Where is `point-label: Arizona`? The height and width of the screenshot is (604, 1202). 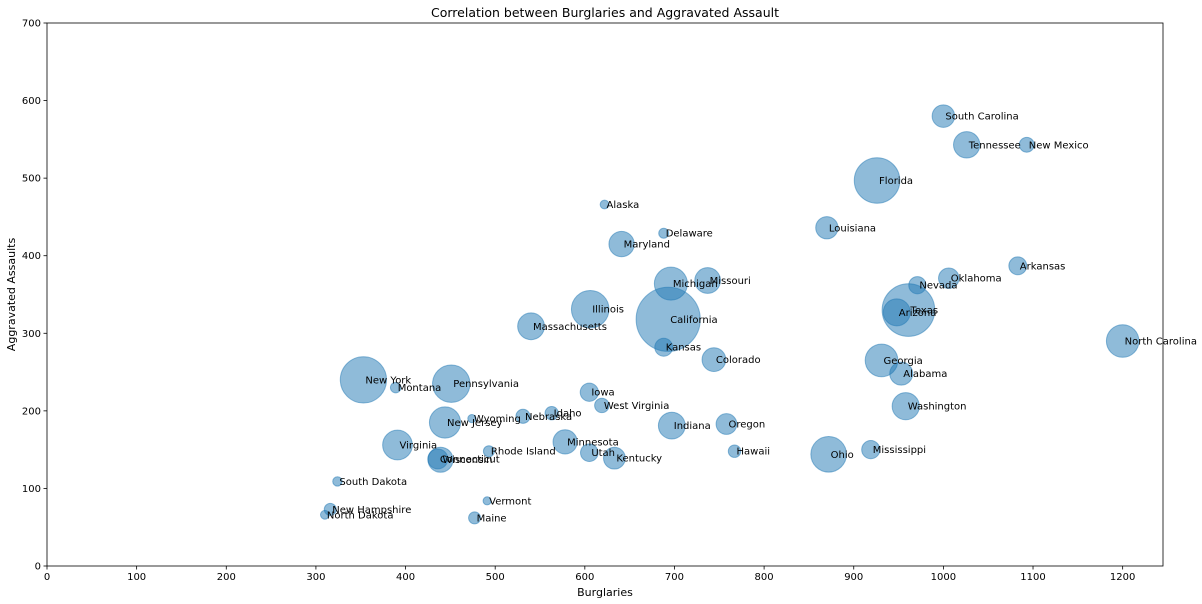 point-label: Arizona is located at coordinates (918, 313).